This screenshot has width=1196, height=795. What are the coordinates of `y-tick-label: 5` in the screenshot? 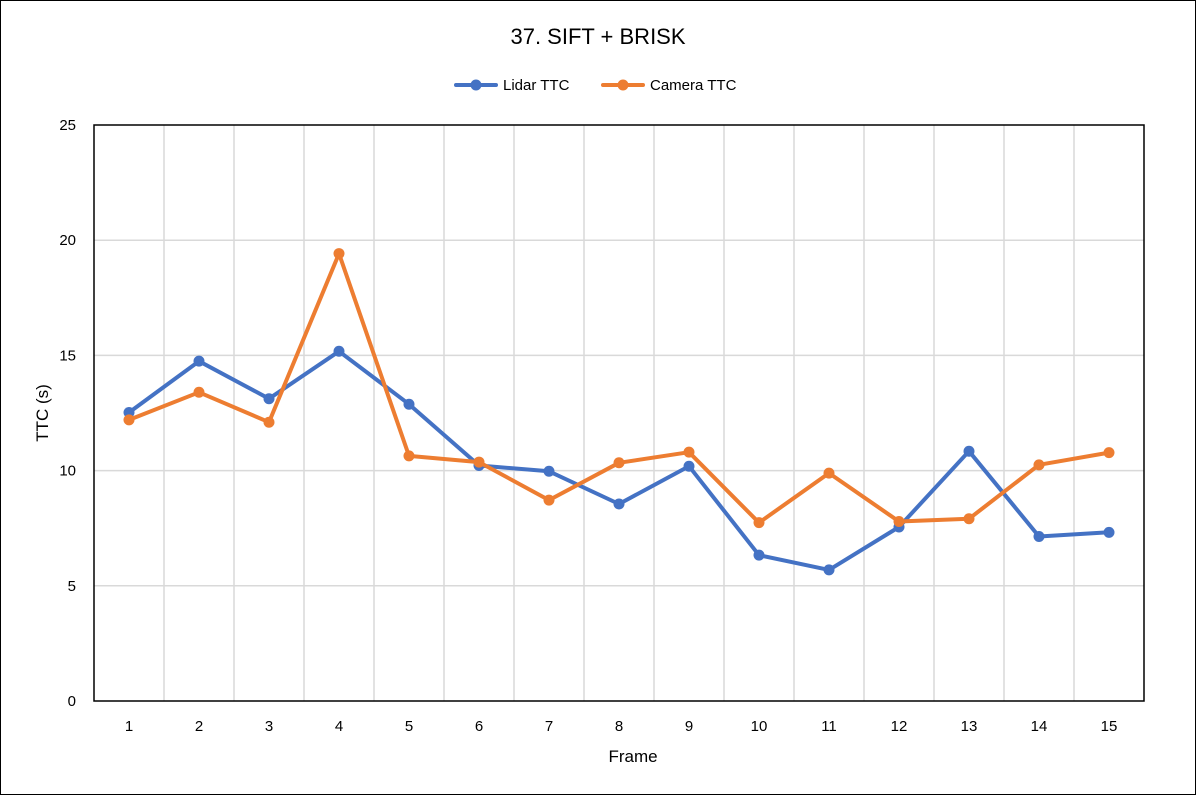 It's located at (72, 586).